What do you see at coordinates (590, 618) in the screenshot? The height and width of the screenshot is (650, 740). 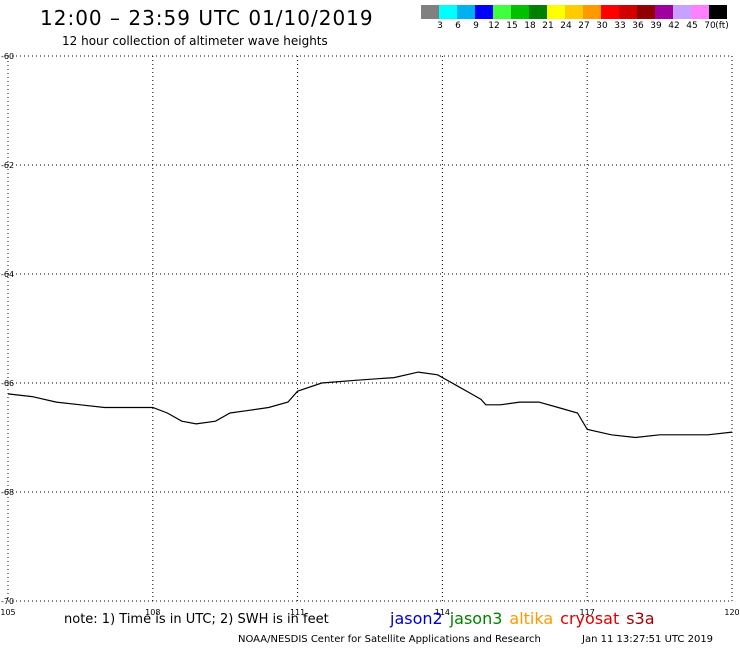 I see `satellite-label: cryosat` at bounding box center [590, 618].